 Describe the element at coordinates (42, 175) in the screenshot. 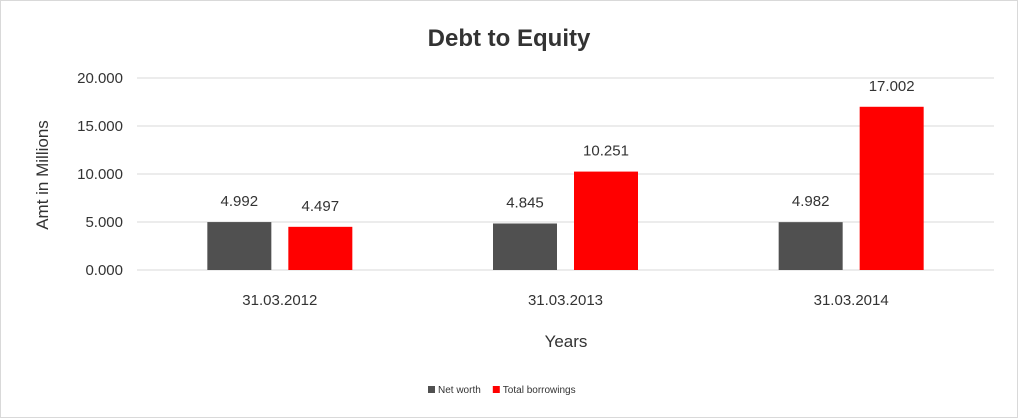

I see `y-axis-label: Amt in Millions` at that location.